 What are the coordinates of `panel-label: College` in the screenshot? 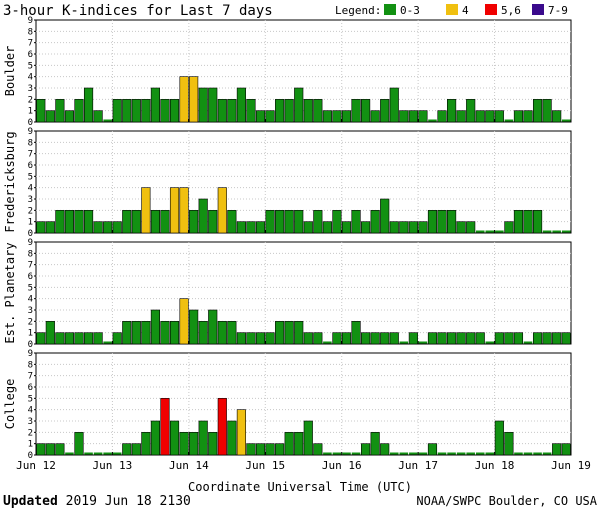 It's located at (10, 404).